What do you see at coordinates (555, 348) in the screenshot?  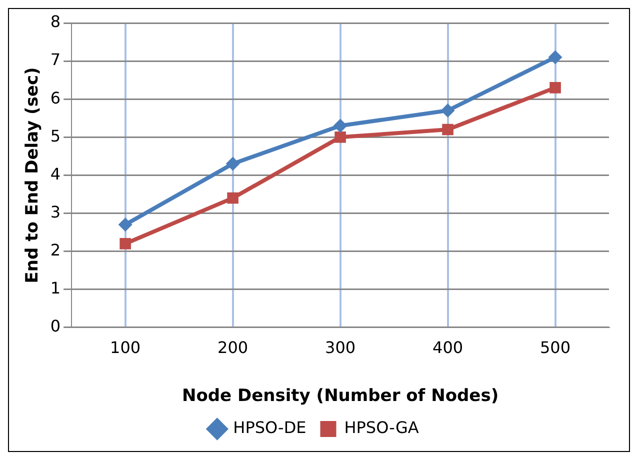 I see `x-tick-label: 500` at bounding box center [555, 348].